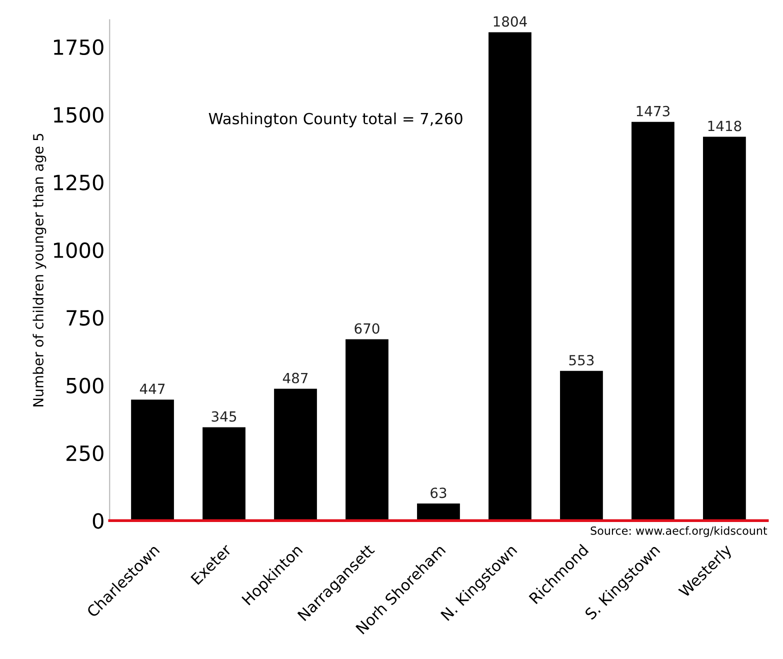 This screenshot has width=783, height=659. I want to click on y-tick-label: 250, so click(85, 453).